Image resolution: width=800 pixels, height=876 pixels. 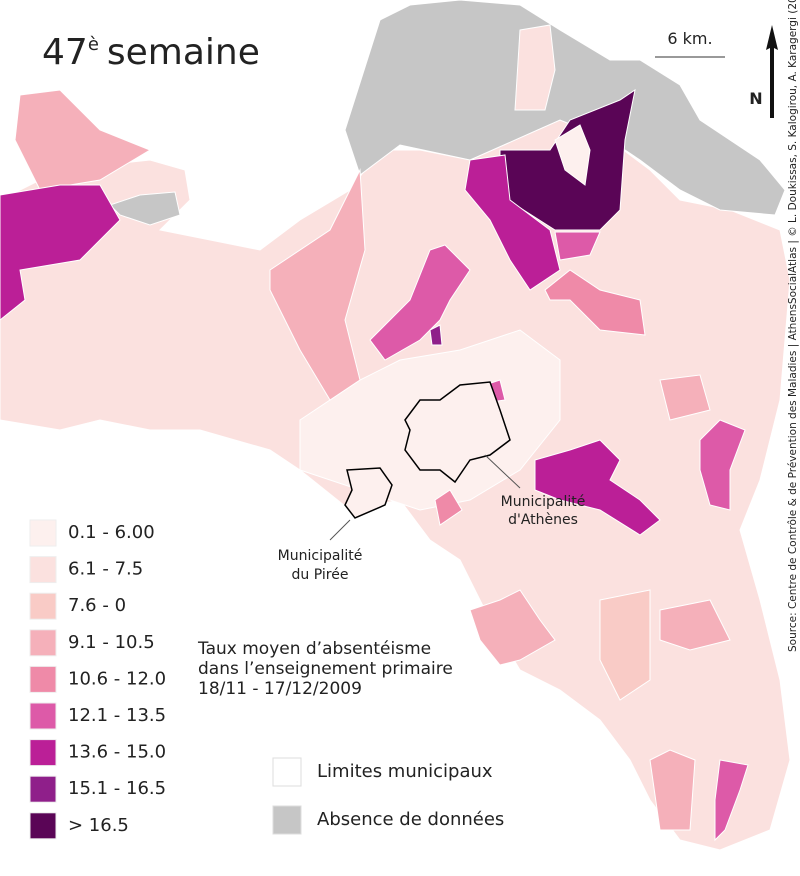 I want to click on legend-label: 15.1 - 16.5, so click(x=117, y=788).